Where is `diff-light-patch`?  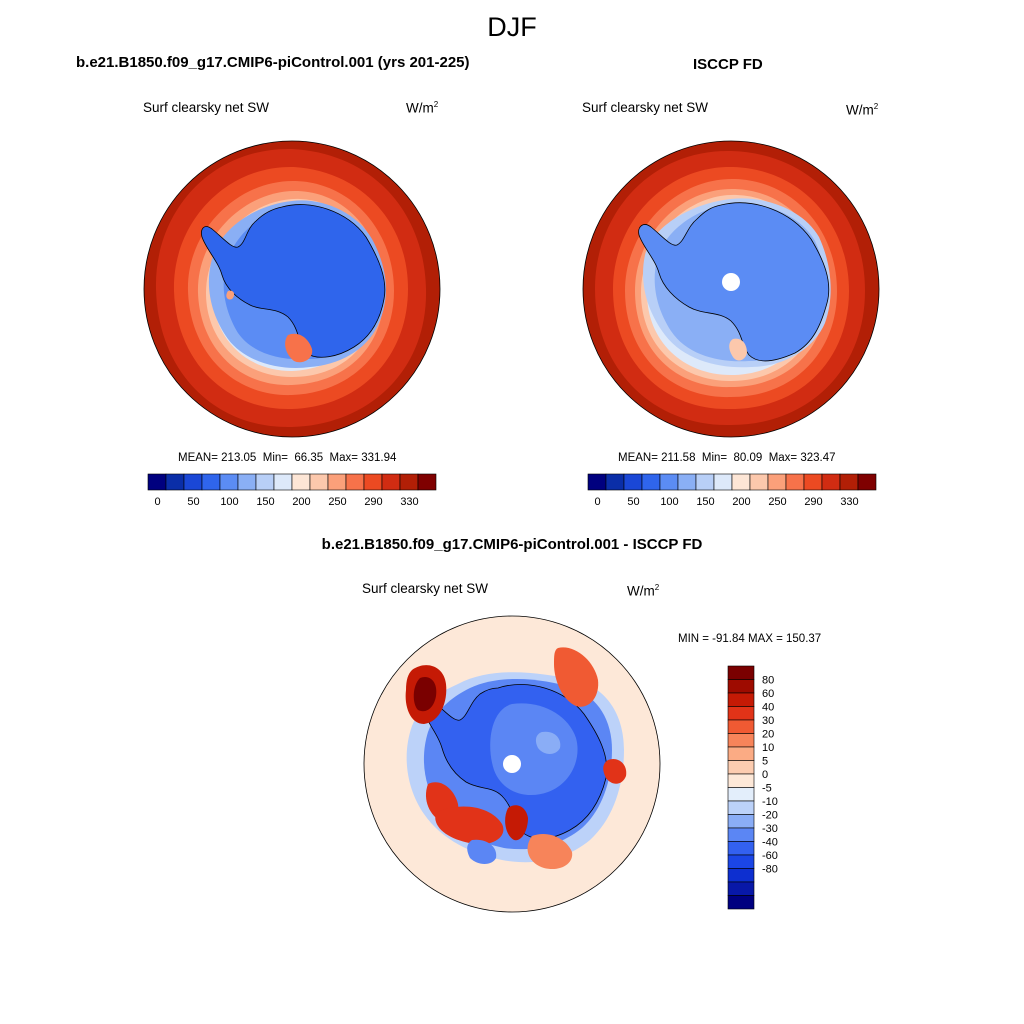
diff-light-patch is located at coordinates (548, 742).